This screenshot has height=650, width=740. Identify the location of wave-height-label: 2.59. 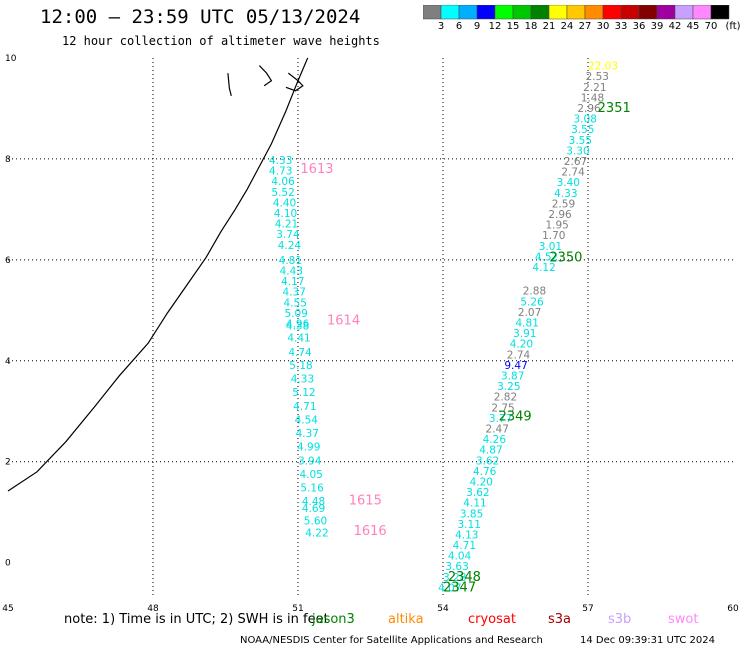
(563, 204).